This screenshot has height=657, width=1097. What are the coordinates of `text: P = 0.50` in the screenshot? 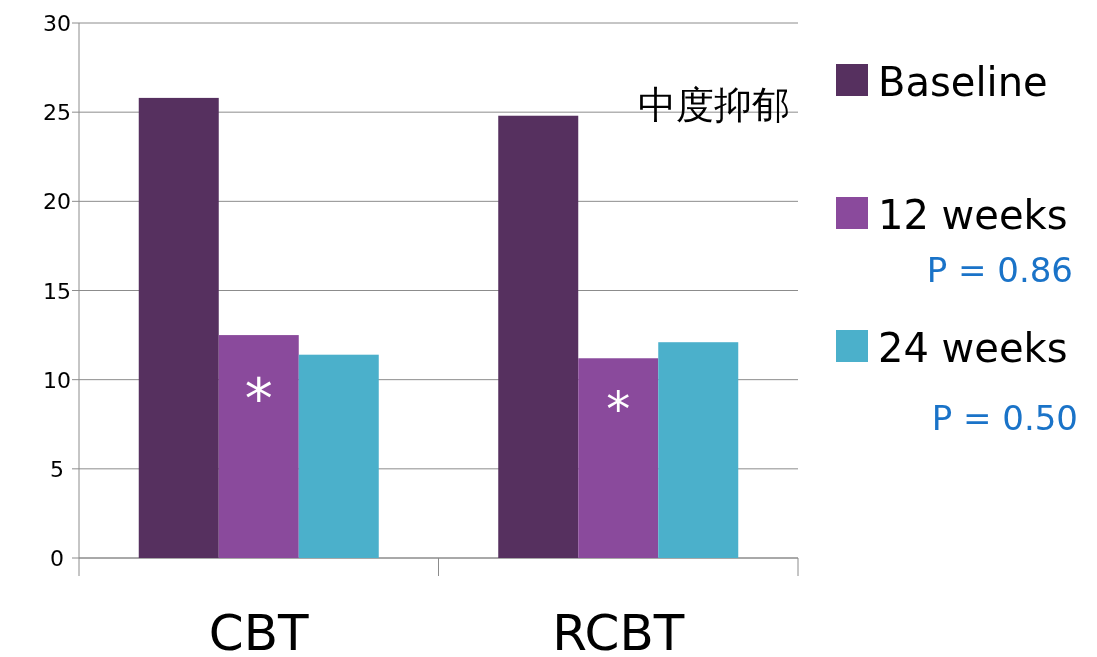 It's located at (1004, 418).